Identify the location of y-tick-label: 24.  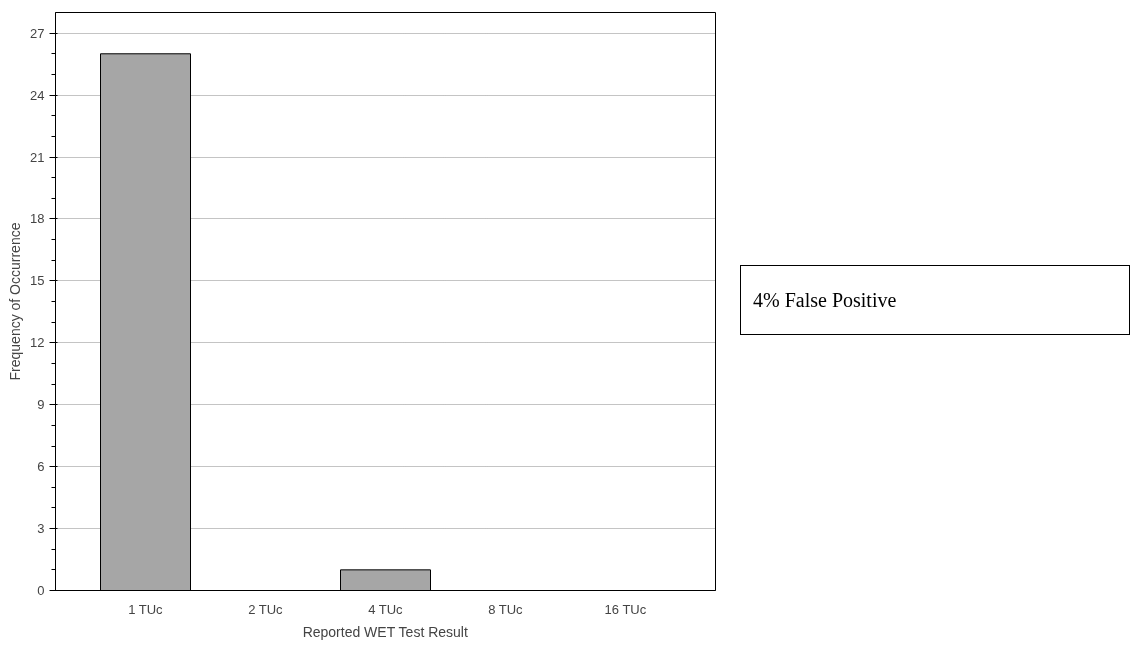
(37, 95).